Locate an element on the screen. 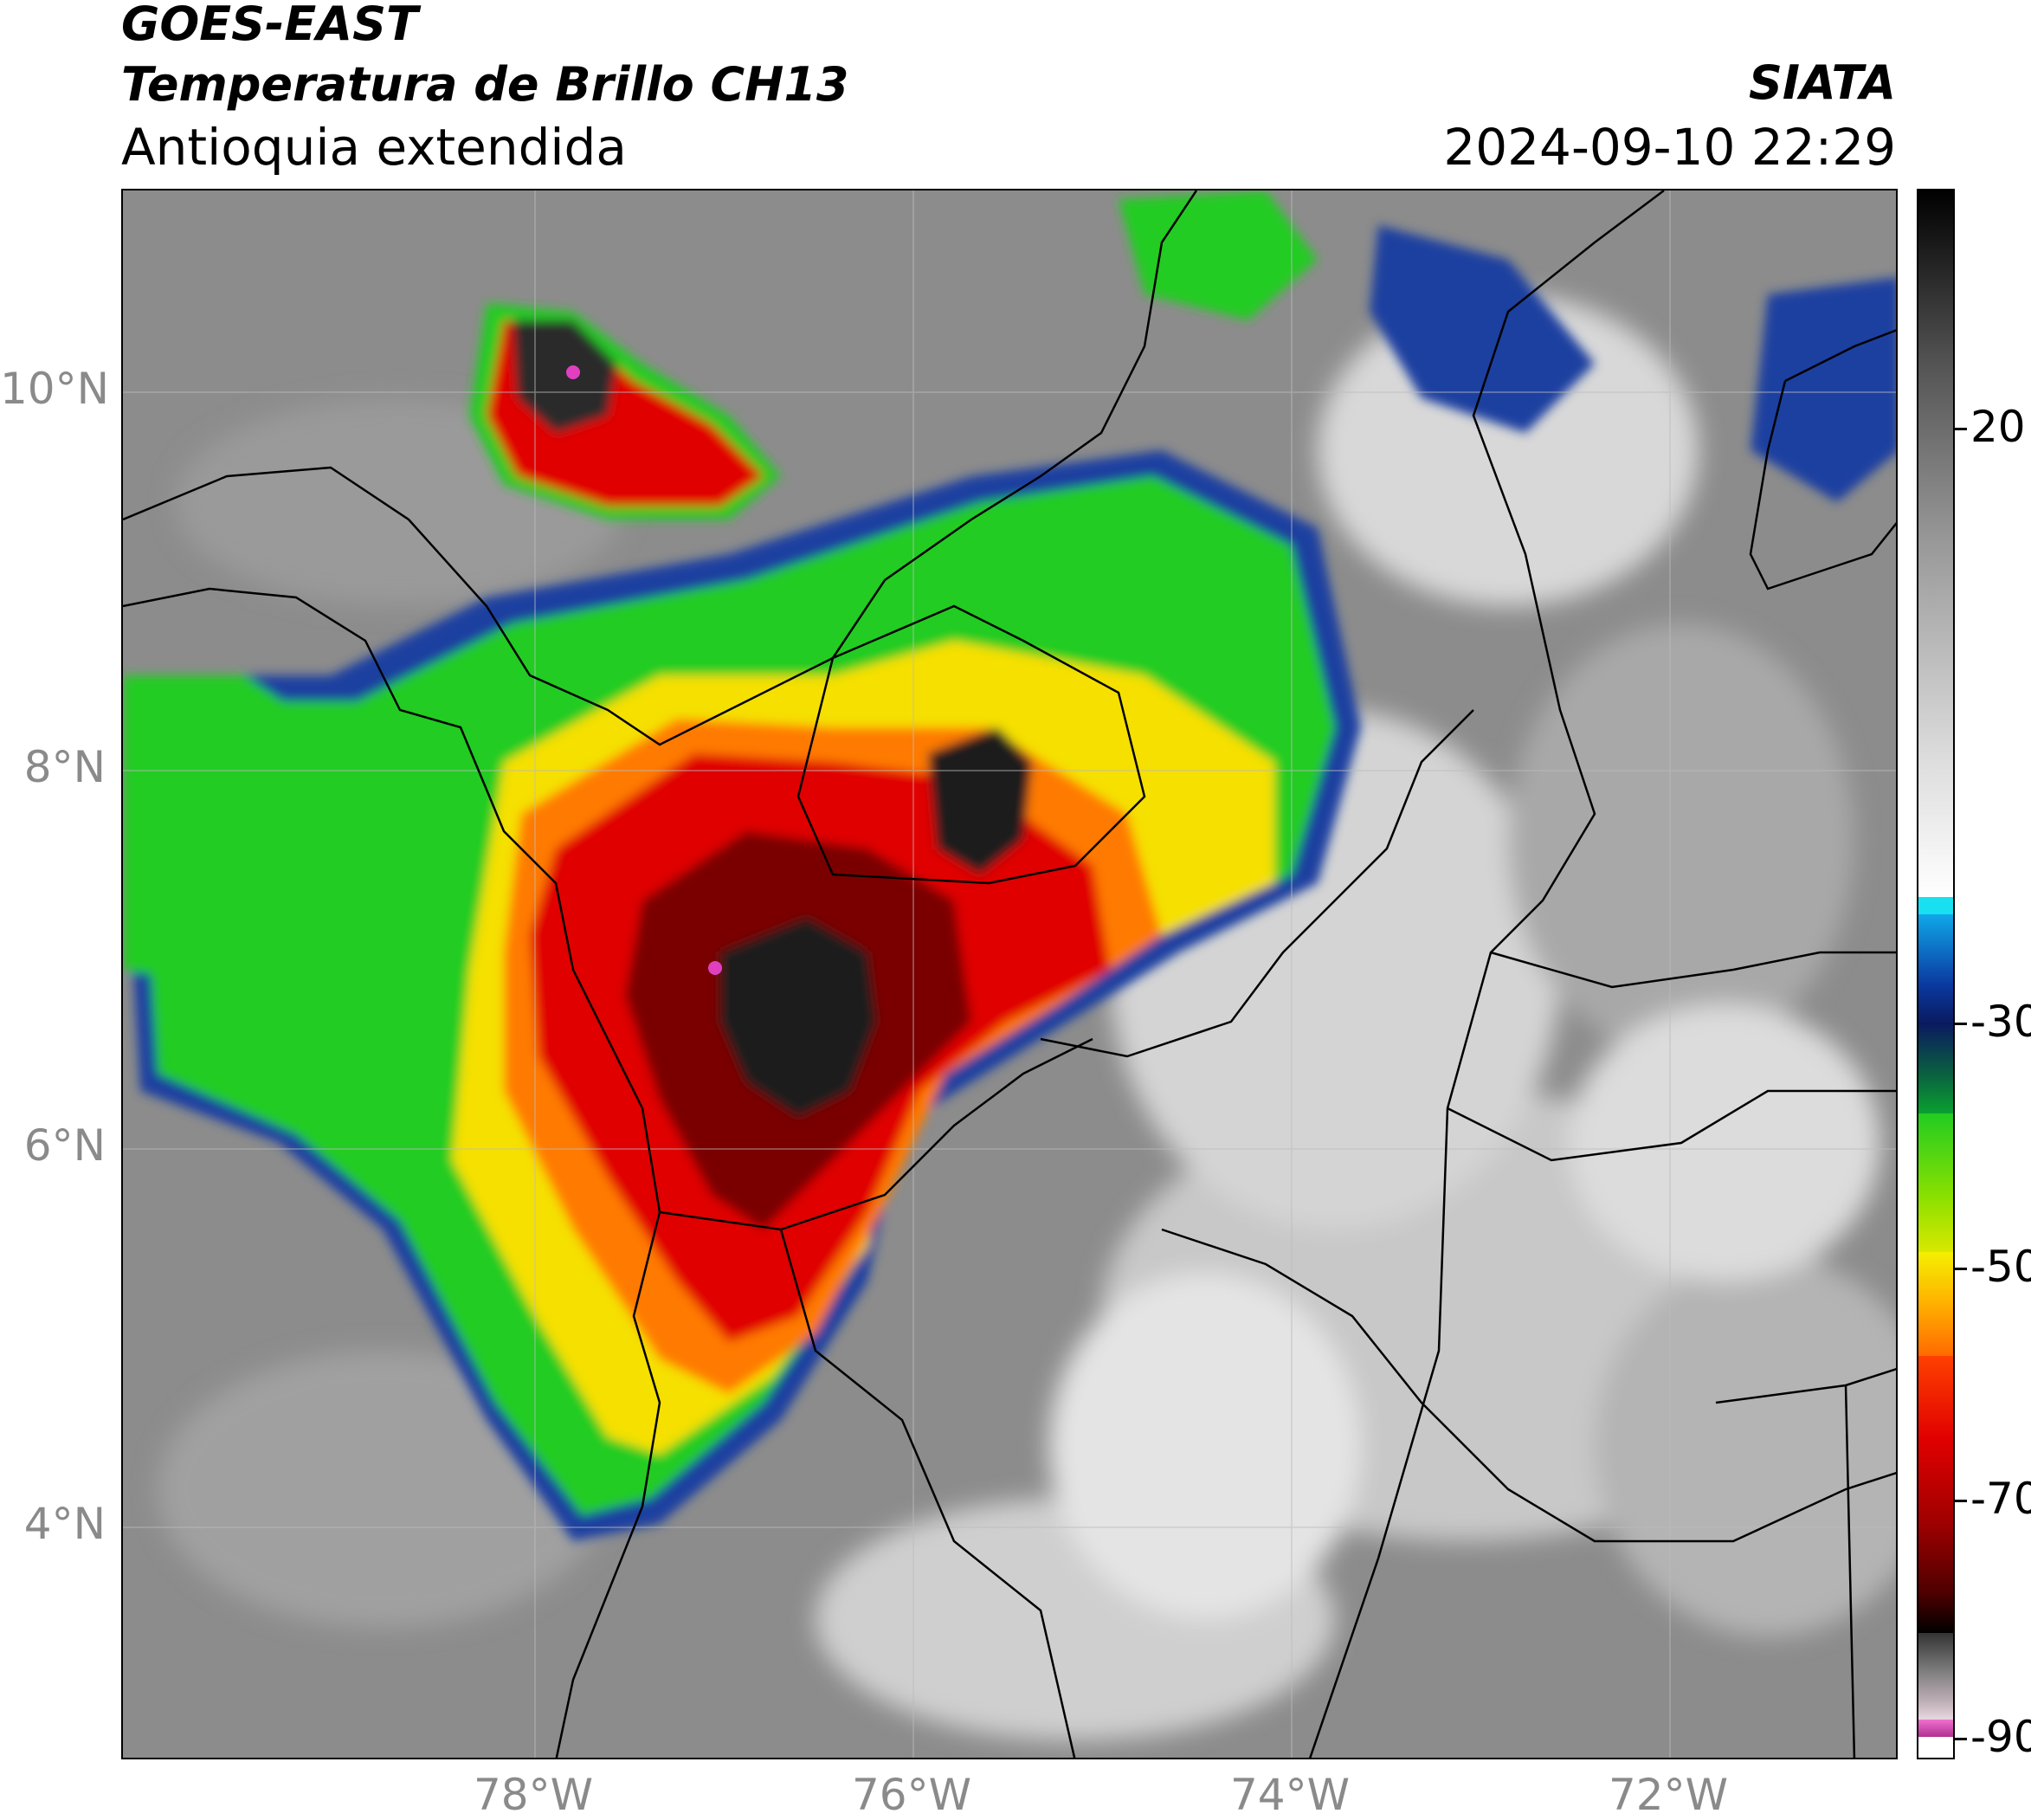 The image size is (2031, 1820). colorbar is located at coordinates (1936, 974).